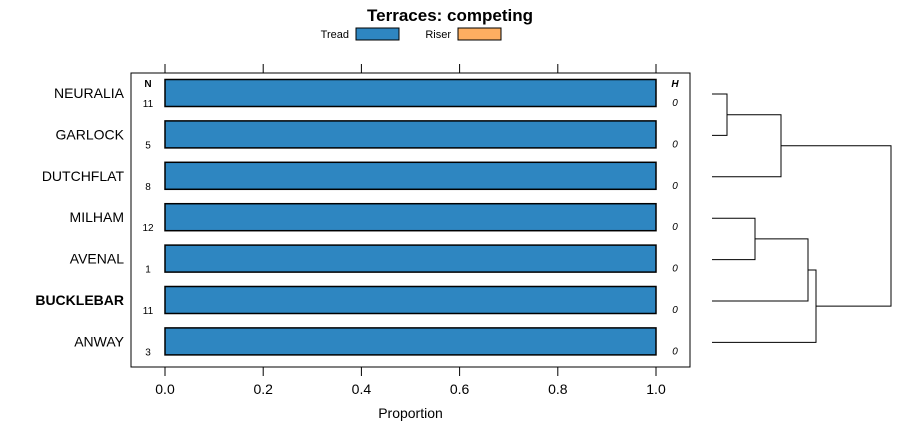 The height and width of the screenshot is (440, 900). Describe the element at coordinates (362, 389) in the screenshot. I see `x-tick-label: 0.4` at that location.